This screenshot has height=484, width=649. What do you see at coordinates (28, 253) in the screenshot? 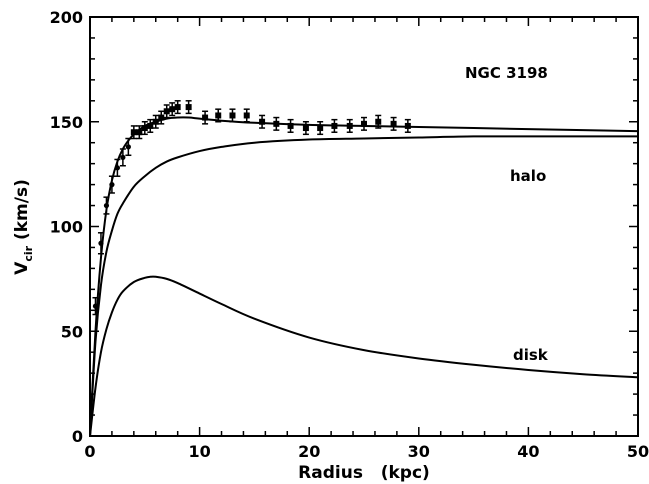
I see `y-axis-title-subscript: cir` at bounding box center [28, 253].